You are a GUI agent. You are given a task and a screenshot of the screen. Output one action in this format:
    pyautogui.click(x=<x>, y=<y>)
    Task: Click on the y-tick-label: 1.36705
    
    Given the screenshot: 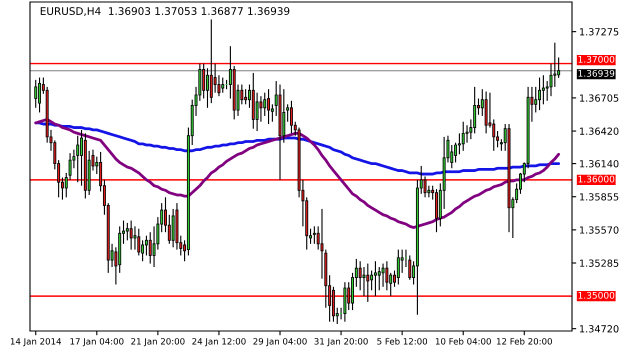 What is the action you would take?
    pyautogui.click(x=599, y=98)
    